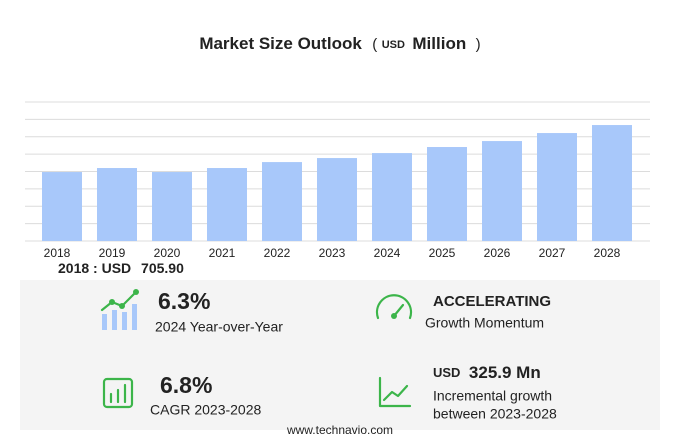 The height and width of the screenshot is (440, 680). What do you see at coordinates (492, 301) in the screenshot?
I see `stat-value: ACCELERATING` at bounding box center [492, 301].